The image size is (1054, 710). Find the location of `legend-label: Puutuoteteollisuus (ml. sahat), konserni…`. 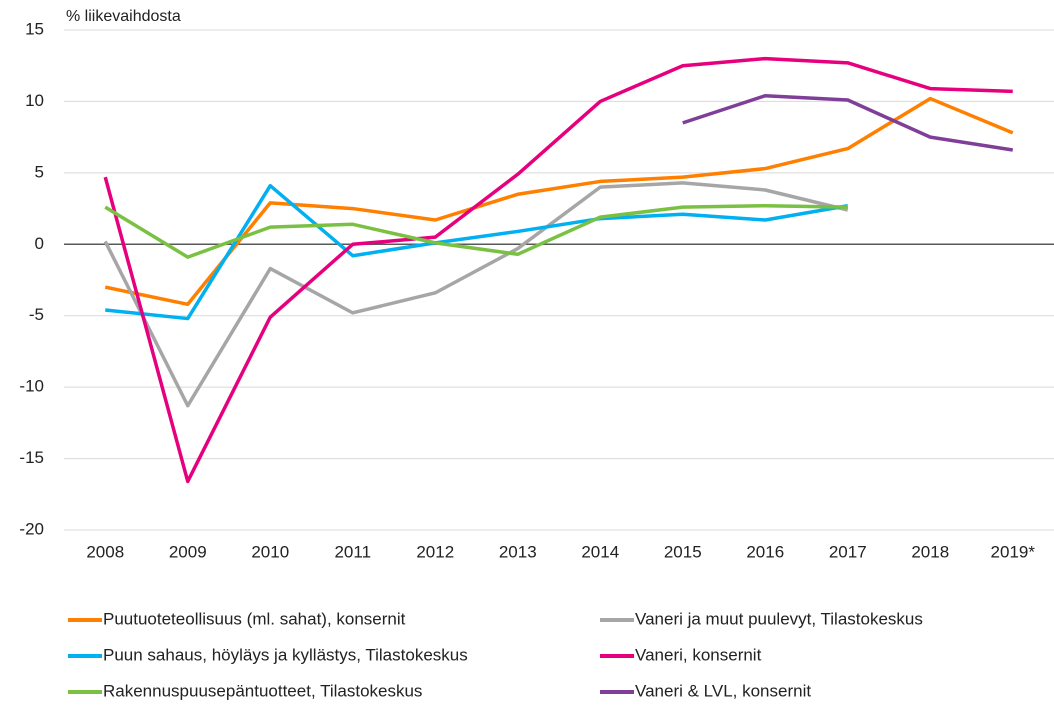

legend-label: Puutuoteteollisuus (ml. sahat), konserni… is located at coordinates (254, 618).